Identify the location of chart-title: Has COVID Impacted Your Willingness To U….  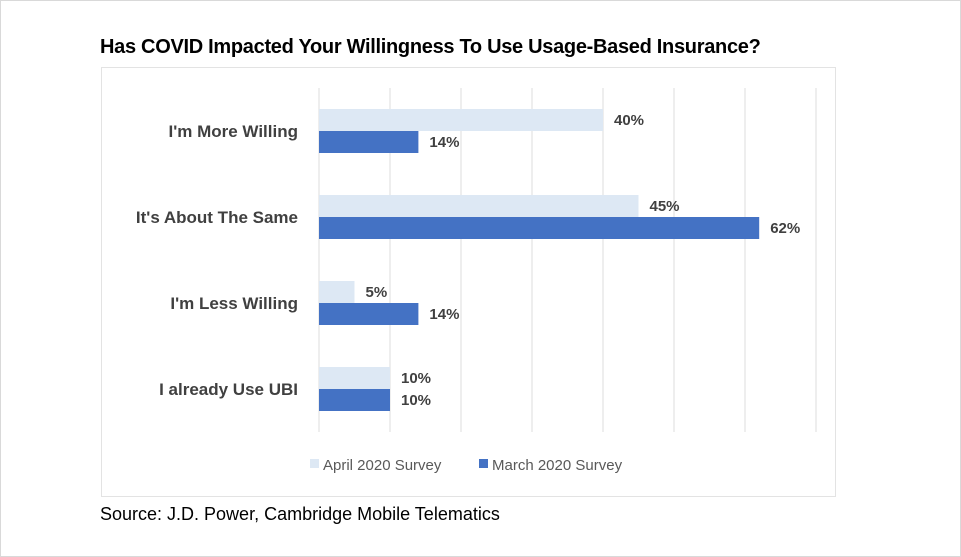
(430, 47).